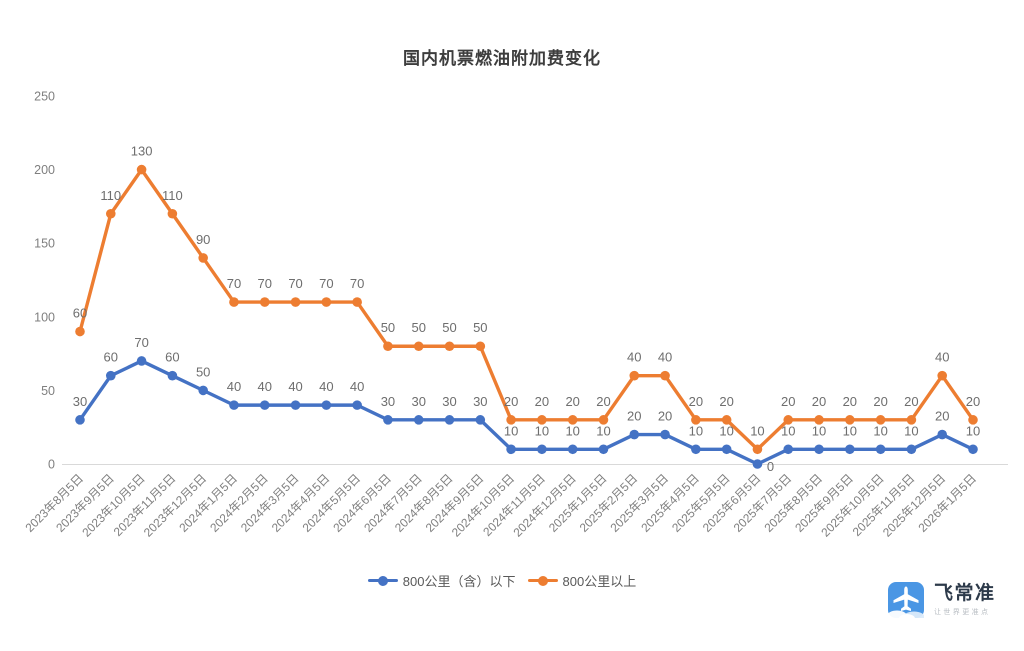 The width and height of the screenshot is (1024, 651). What do you see at coordinates (44, 97) in the screenshot?
I see `y-tick-label: 250` at bounding box center [44, 97].